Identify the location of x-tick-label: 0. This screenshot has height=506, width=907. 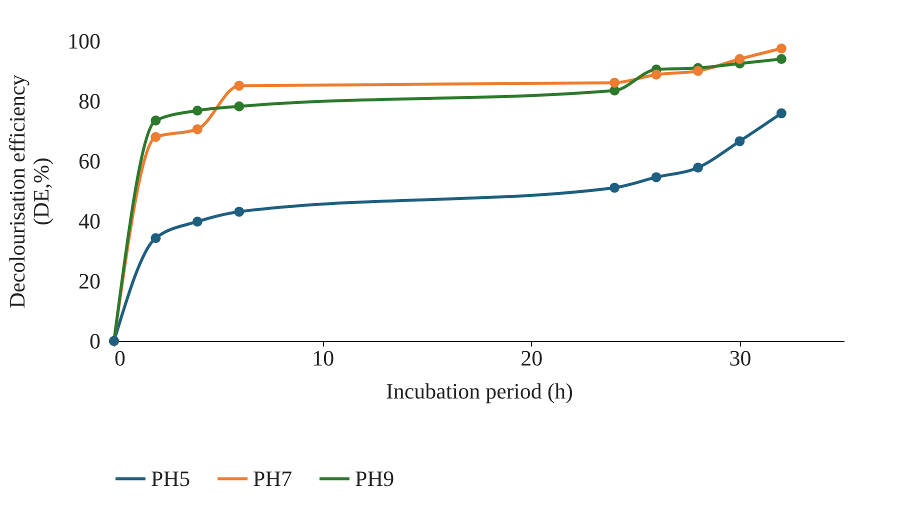
(120, 358).